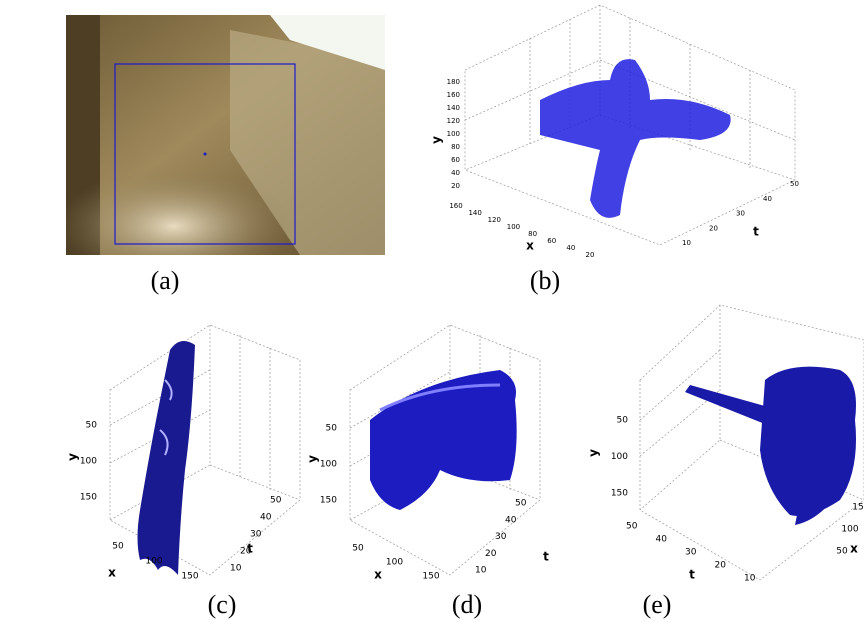 This screenshot has height=622, width=864. What do you see at coordinates (635, 138) in the screenshot?
I see `blob-b` at bounding box center [635, 138].